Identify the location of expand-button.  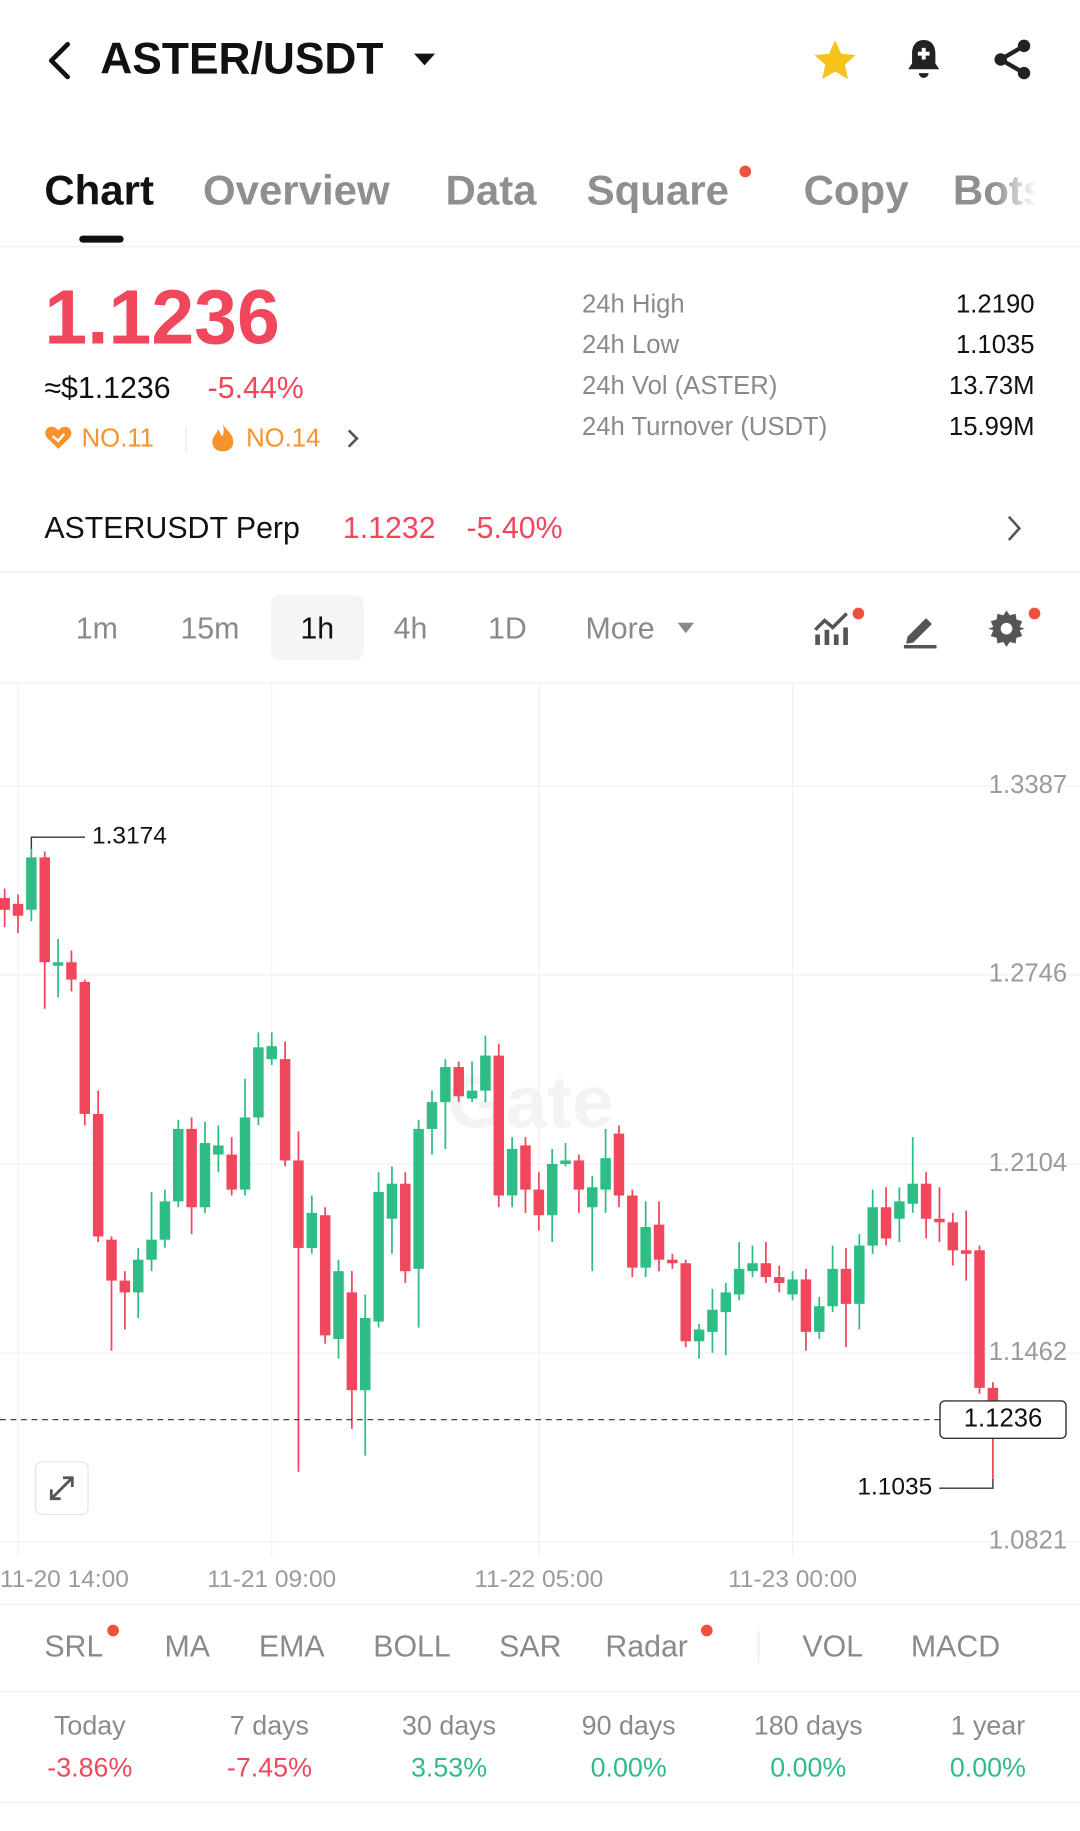
(61, 1488).